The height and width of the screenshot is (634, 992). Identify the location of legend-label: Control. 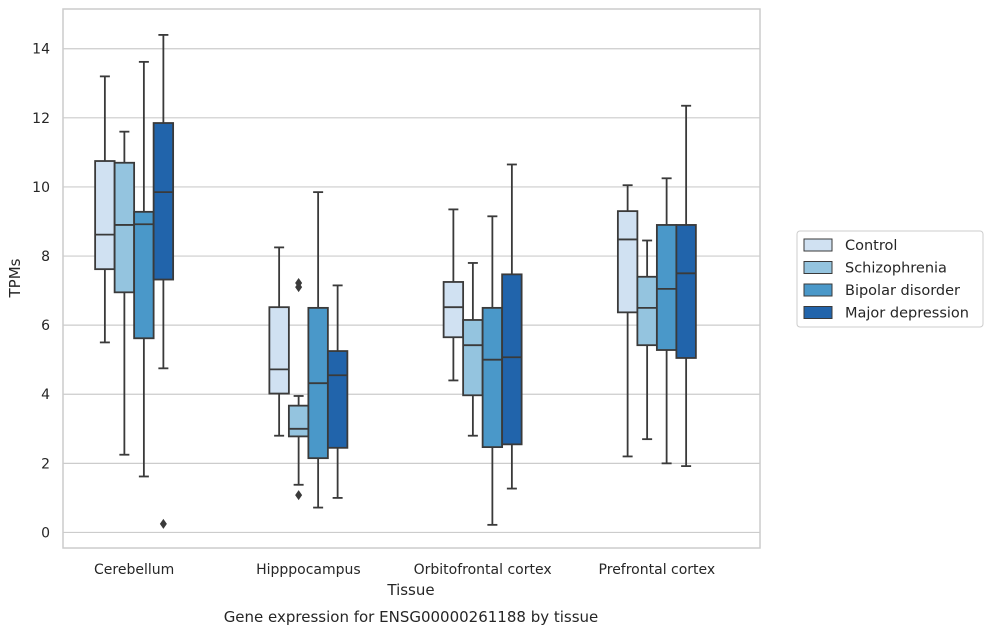
(871, 246).